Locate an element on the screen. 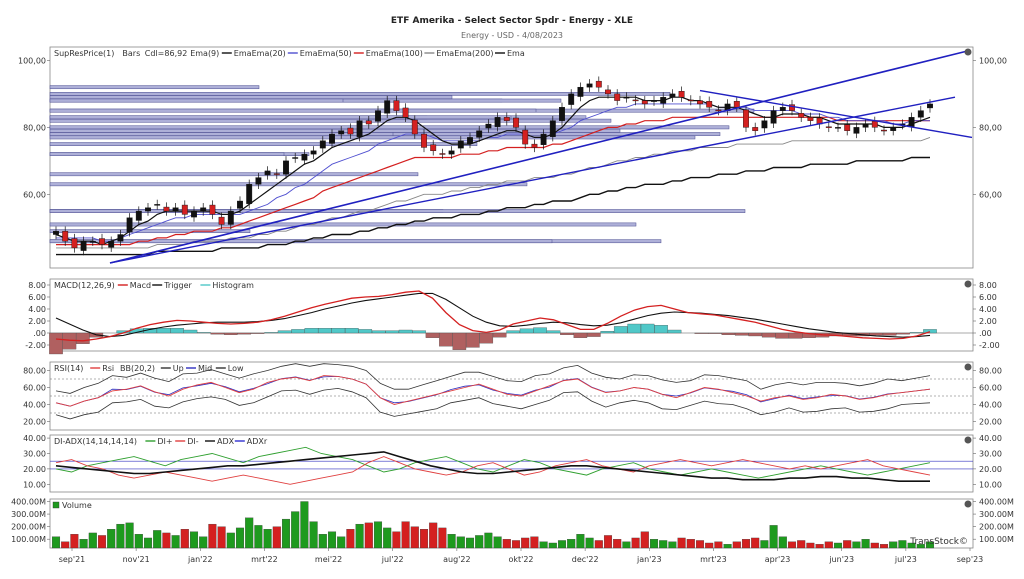 The image size is (1024, 579). price-legend-item: Ema(9) is located at coordinates (204, 53).